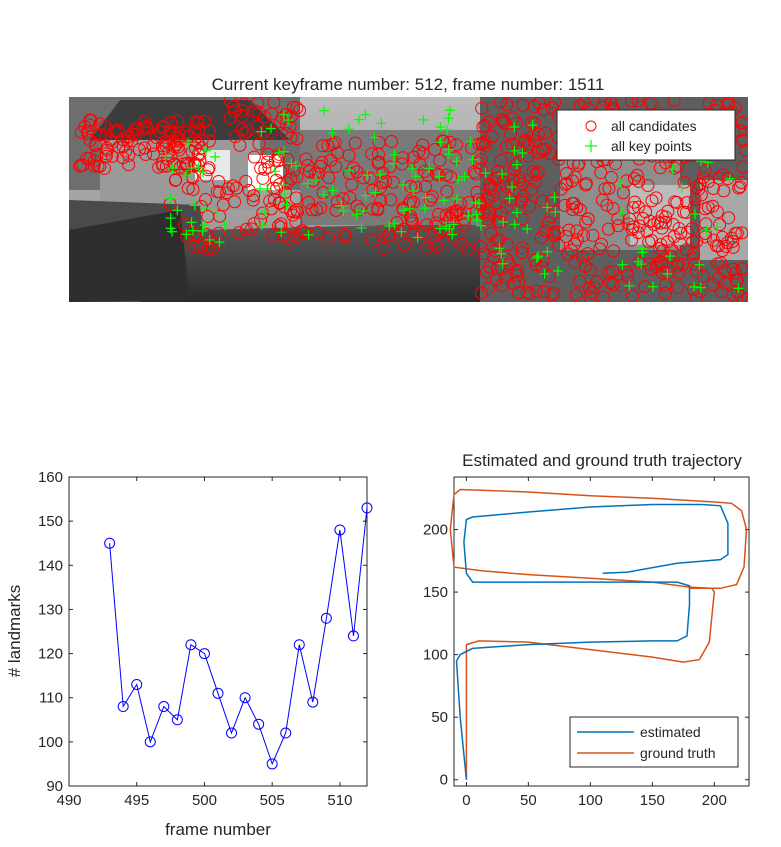 The width and height of the screenshot is (781, 847). Describe the element at coordinates (339, 800) in the screenshot. I see `x-tick-label: 510` at that location.